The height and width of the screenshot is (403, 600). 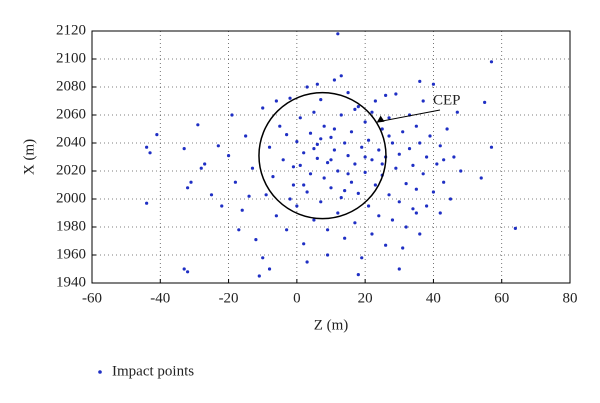 I want to click on x-axis-label: Z (m), so click(x=331, y=325).